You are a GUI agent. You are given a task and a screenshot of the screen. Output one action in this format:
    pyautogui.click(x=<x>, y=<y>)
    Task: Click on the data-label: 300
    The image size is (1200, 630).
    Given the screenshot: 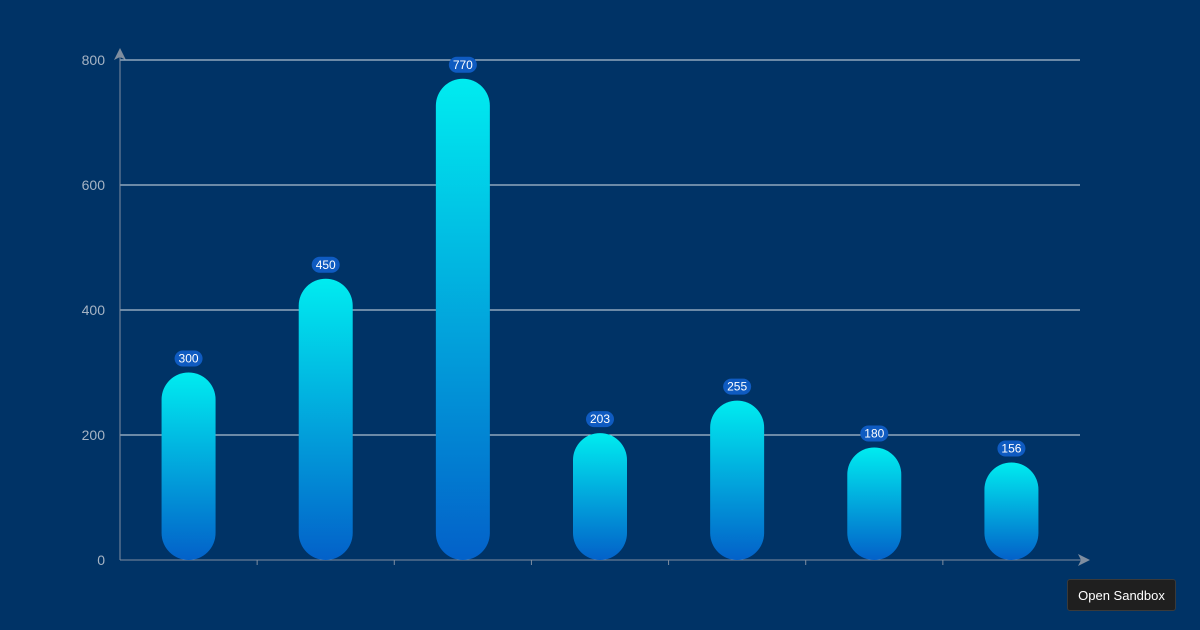 What is the action you would take?
    pyautogui.click(x=189, y=359)
    